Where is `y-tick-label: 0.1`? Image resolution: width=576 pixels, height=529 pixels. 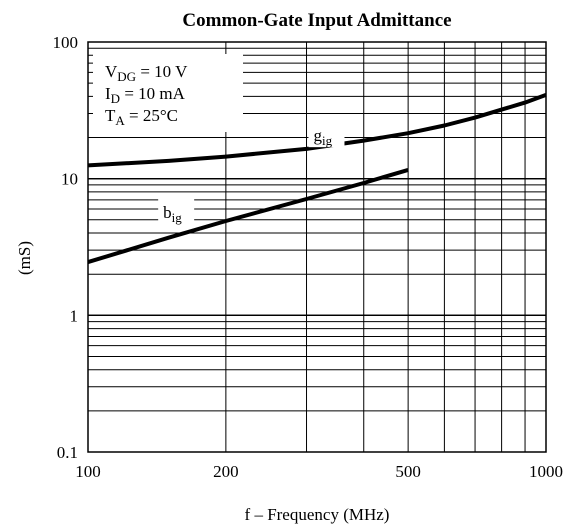
y-tick-label: 0.1 is located at coordinates (67, 452).